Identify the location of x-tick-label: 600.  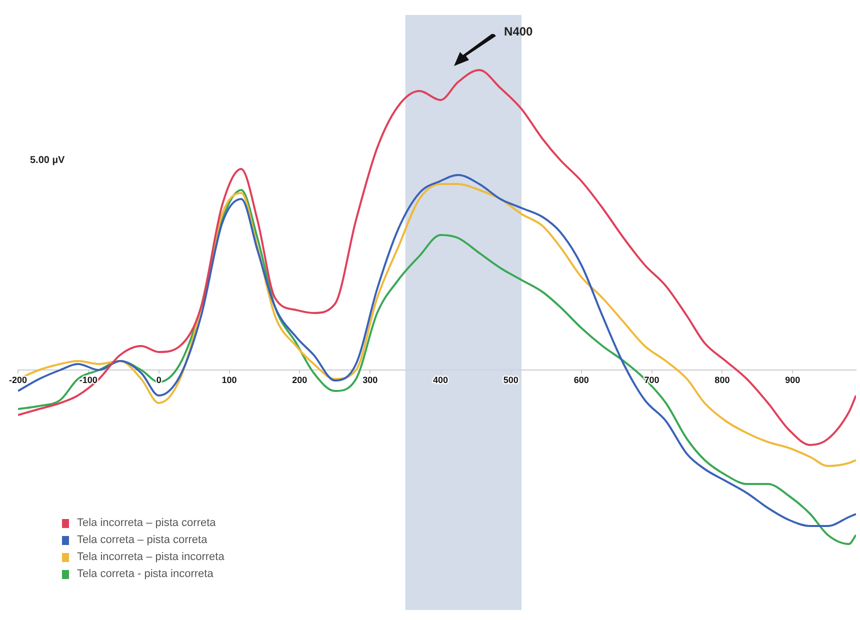
(581, 379).